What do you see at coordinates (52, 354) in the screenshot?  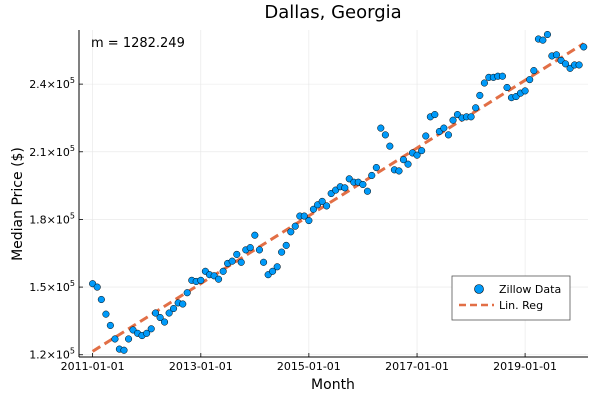 I see `y-tick-label: 1.2×105` at bounding box center [52, 354].